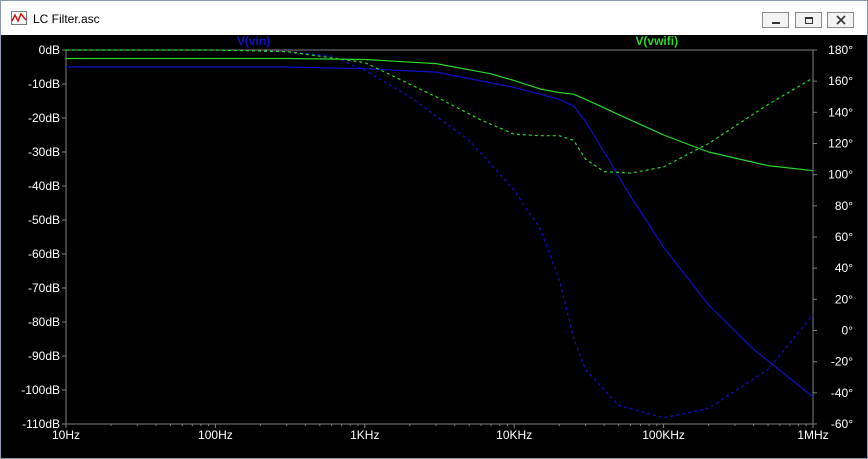 The height and width of the screenshot is (459, 868). What do you see at coordinates (812, 435) in the screenshot?
I see `x-tick-label: 1MHz` at bounding box center [812, 435].